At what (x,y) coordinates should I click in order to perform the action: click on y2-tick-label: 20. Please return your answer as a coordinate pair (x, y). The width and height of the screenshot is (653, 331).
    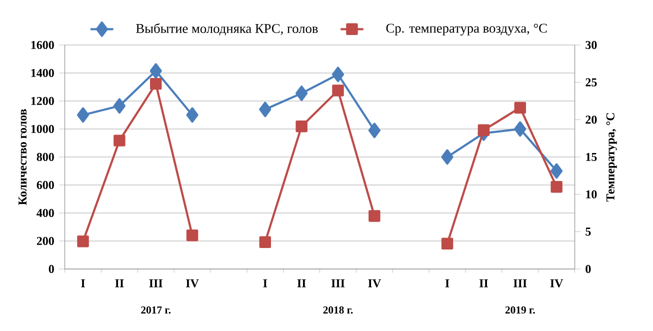
    Looking at the image, I should click on (591, 120).